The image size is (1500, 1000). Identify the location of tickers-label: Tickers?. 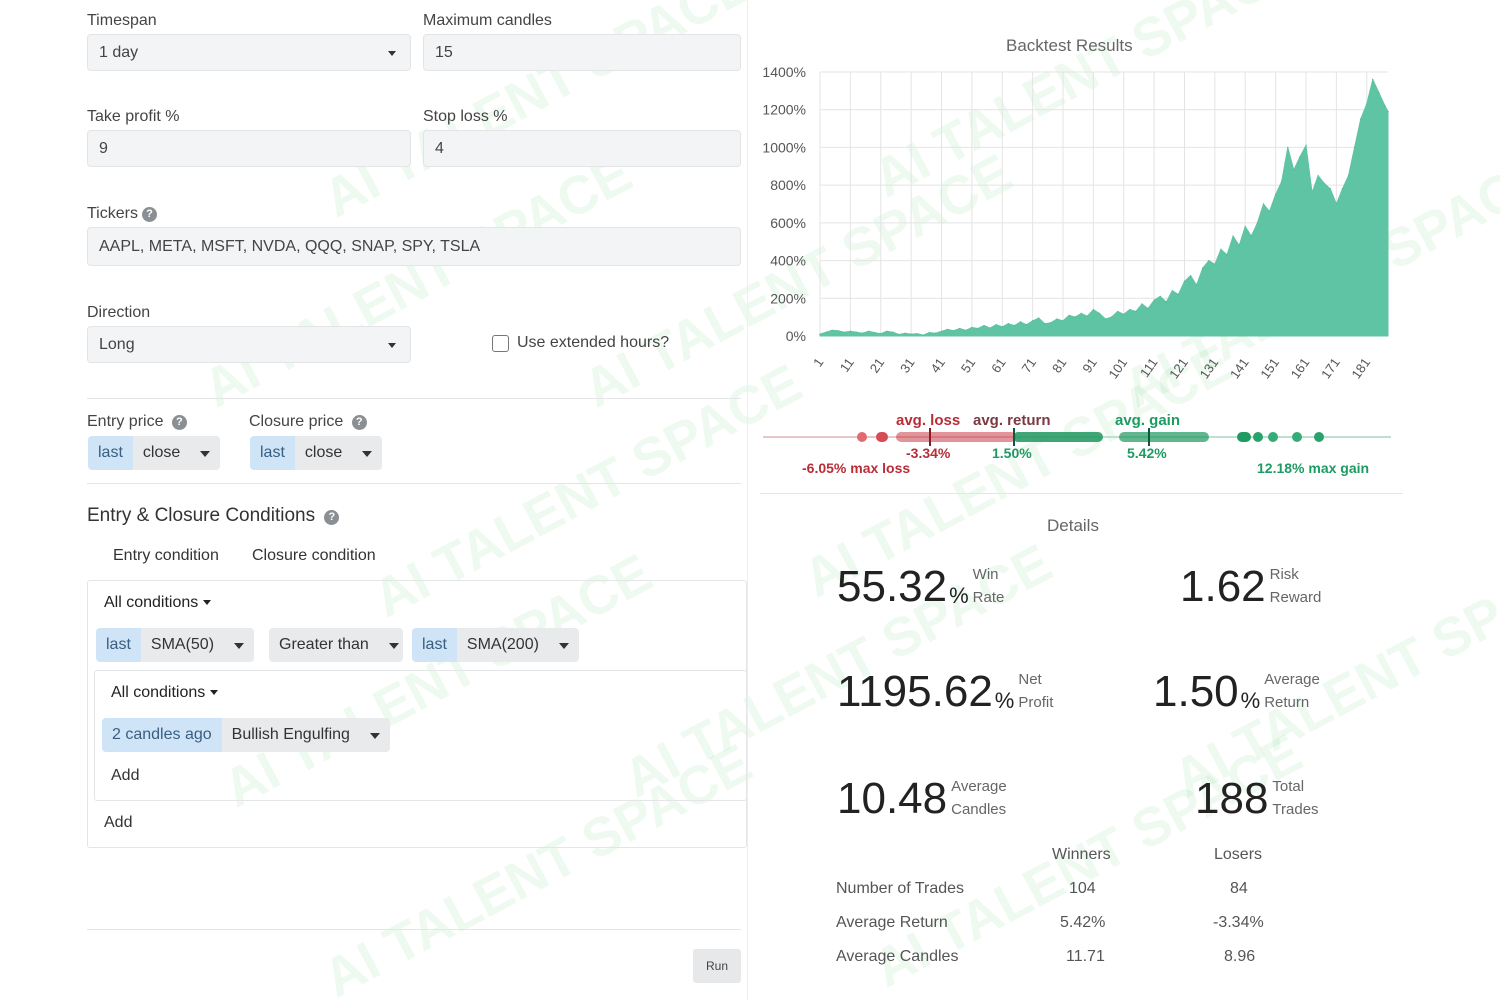
(122, 214).